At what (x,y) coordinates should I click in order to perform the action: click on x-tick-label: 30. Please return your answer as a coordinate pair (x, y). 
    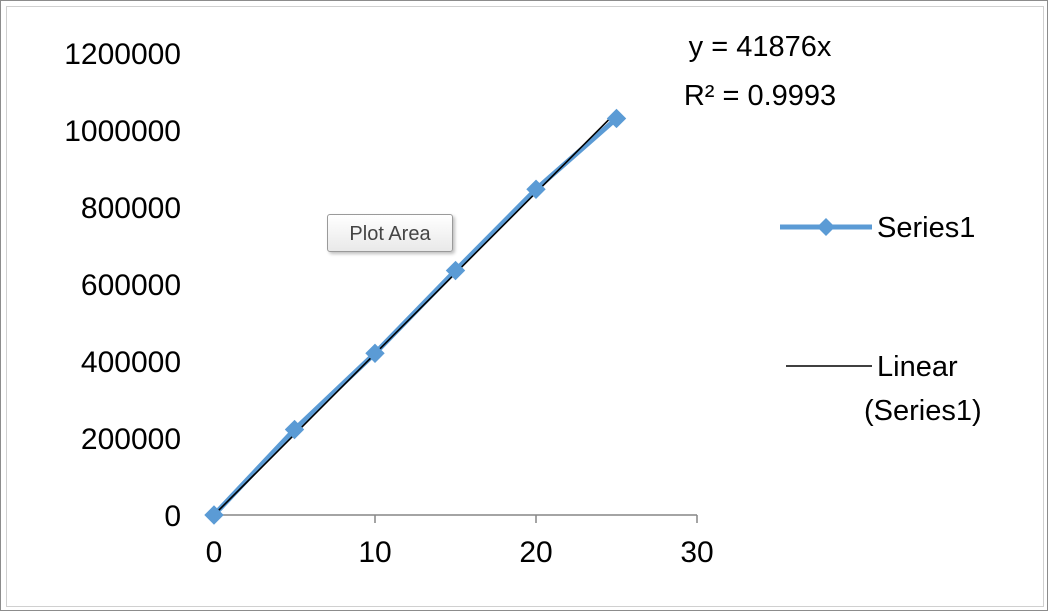
    Looking at the image, I should click on (696, 552).